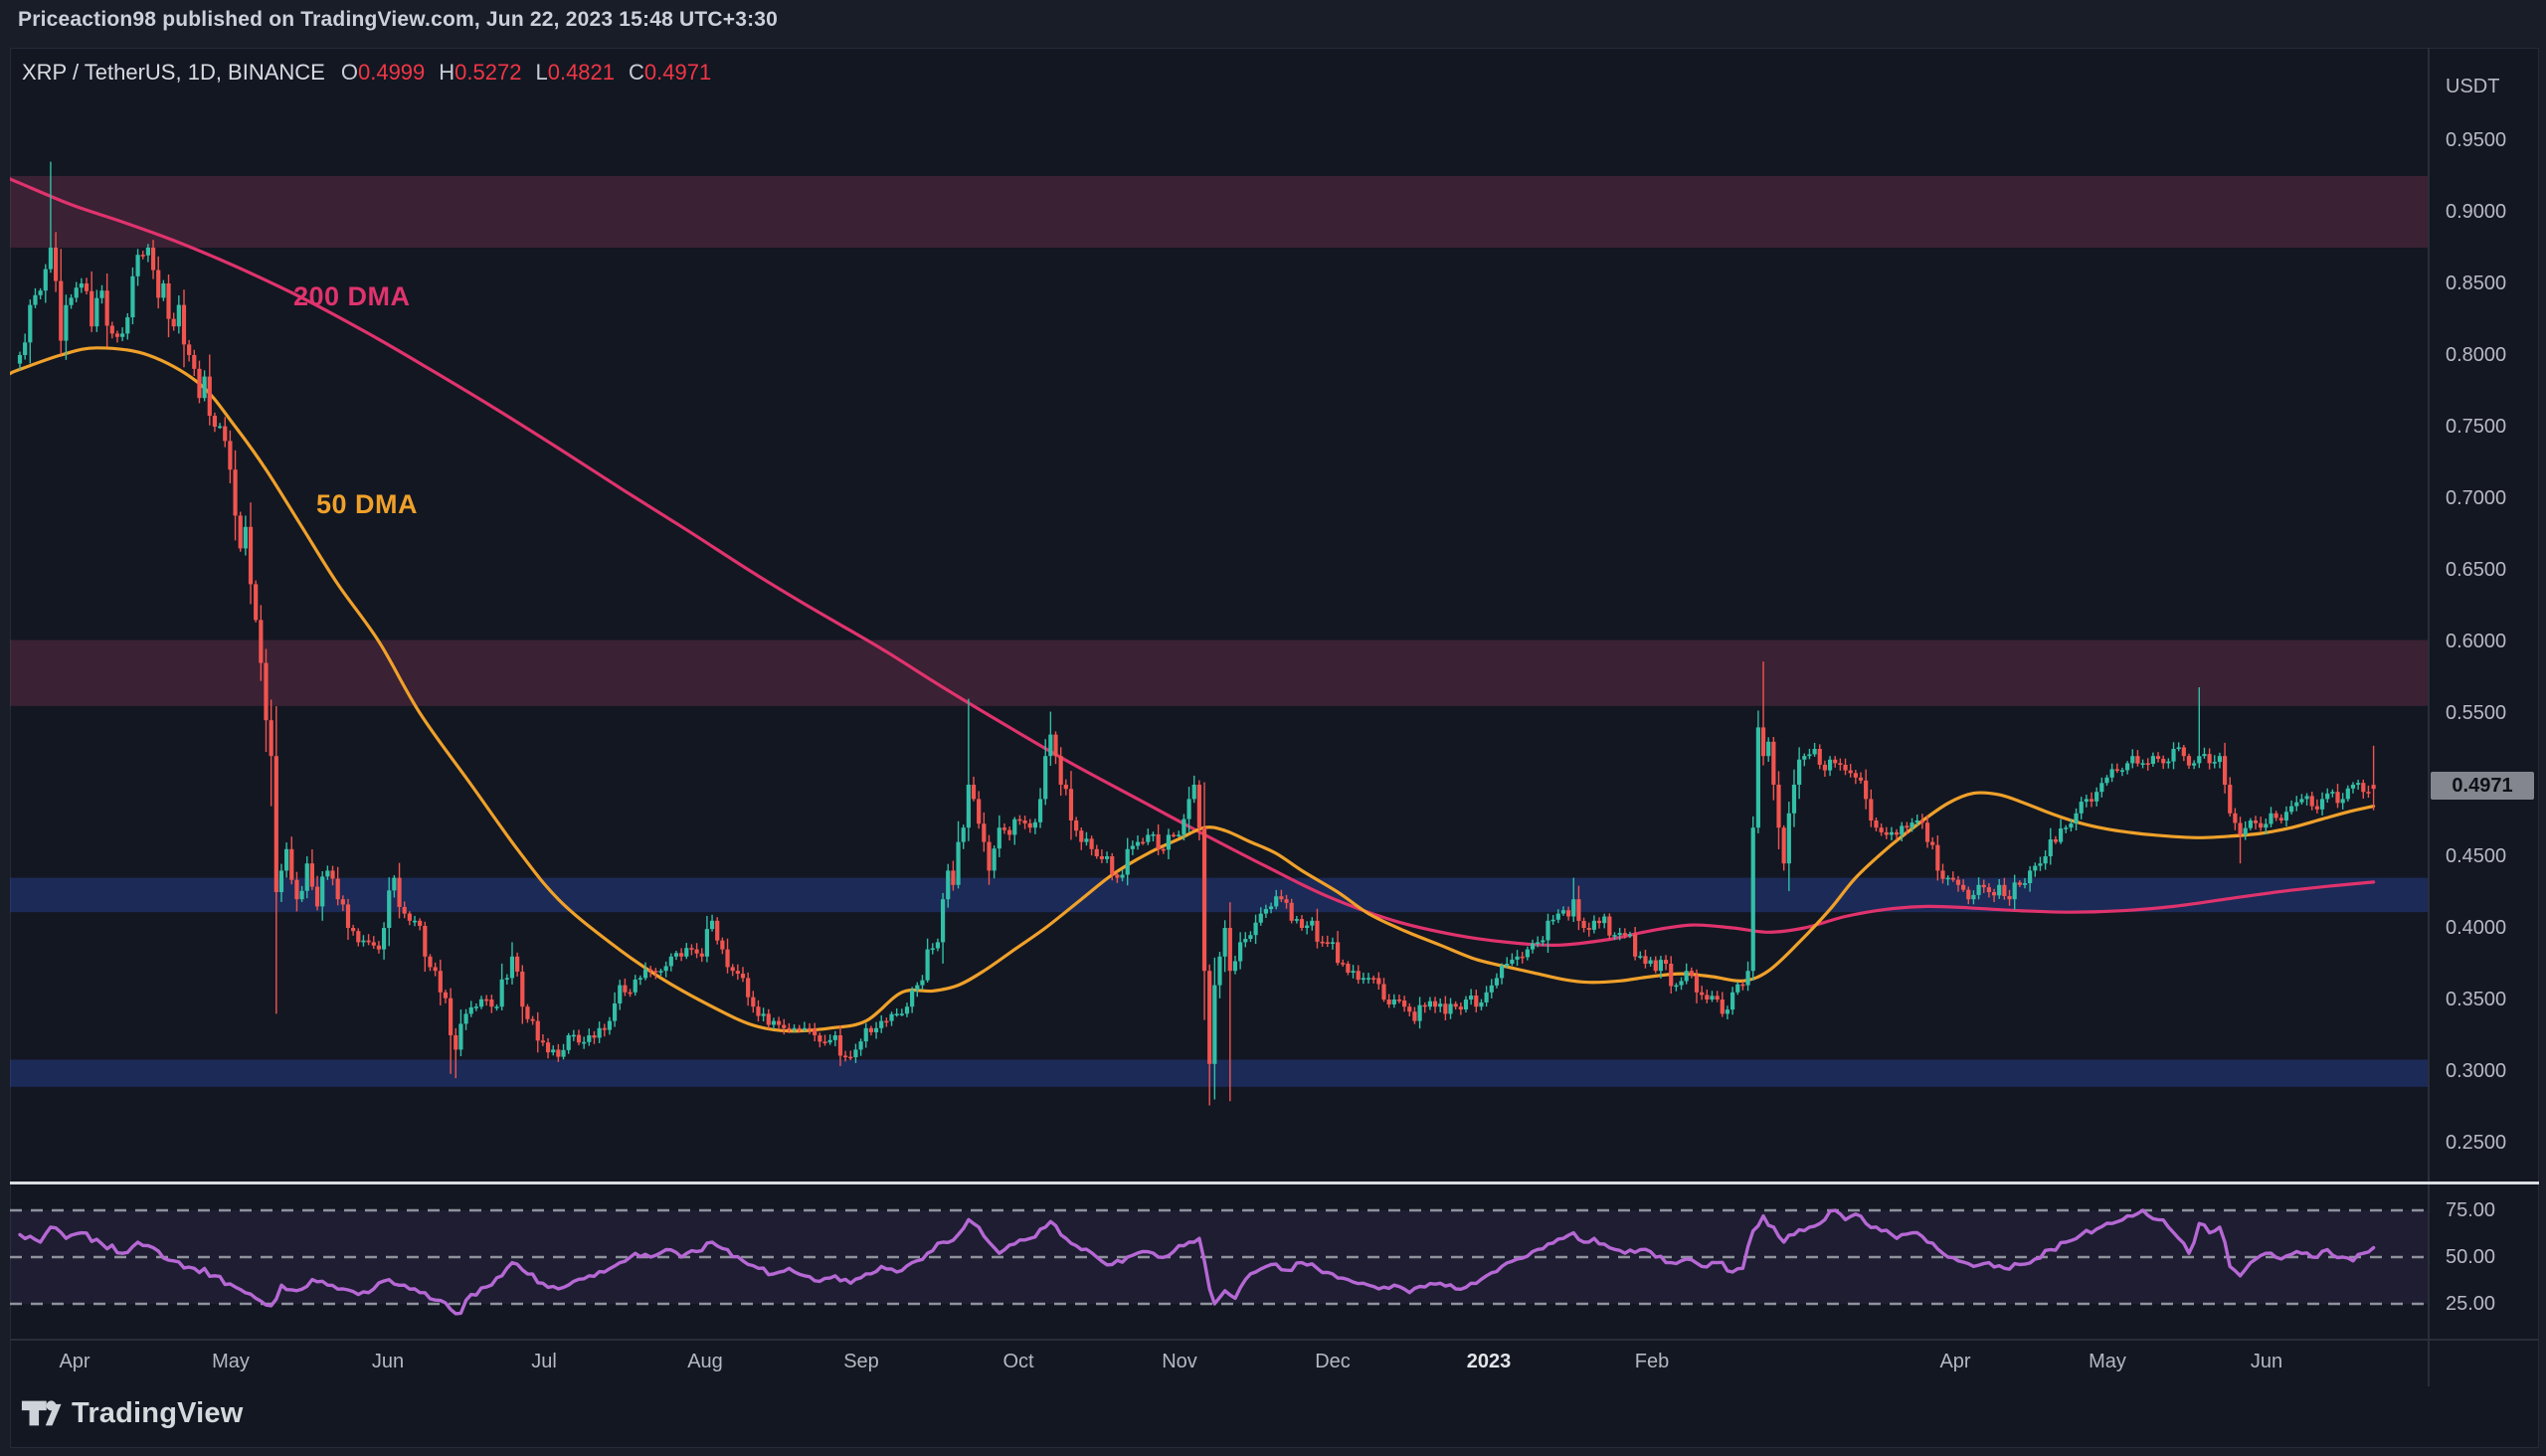 The width and height of the screenshot is (2546, 1456). I want to click on time-tick-Oct: Oct, so click(1018, 1361).